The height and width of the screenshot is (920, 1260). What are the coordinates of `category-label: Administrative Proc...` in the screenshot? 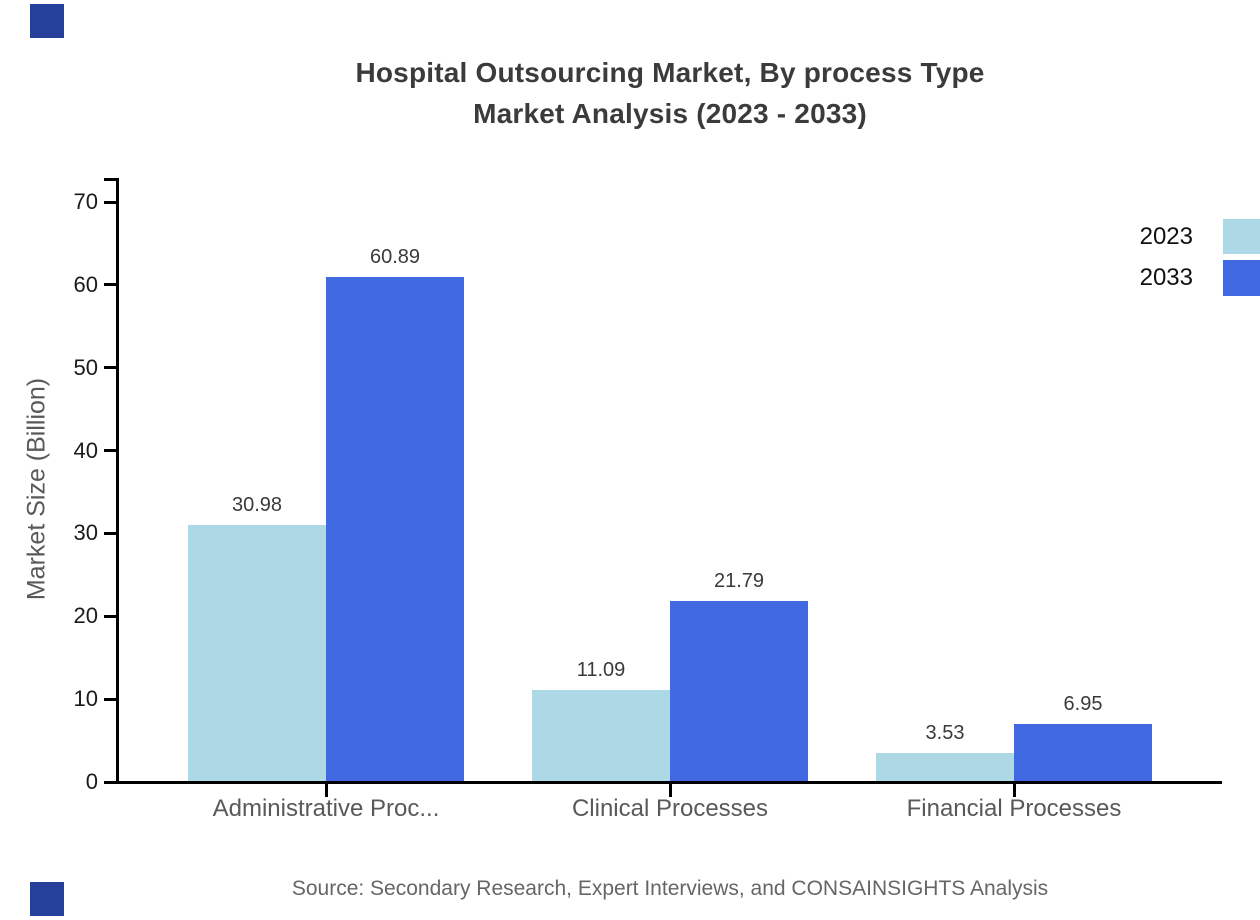 It's located at (326, 808).